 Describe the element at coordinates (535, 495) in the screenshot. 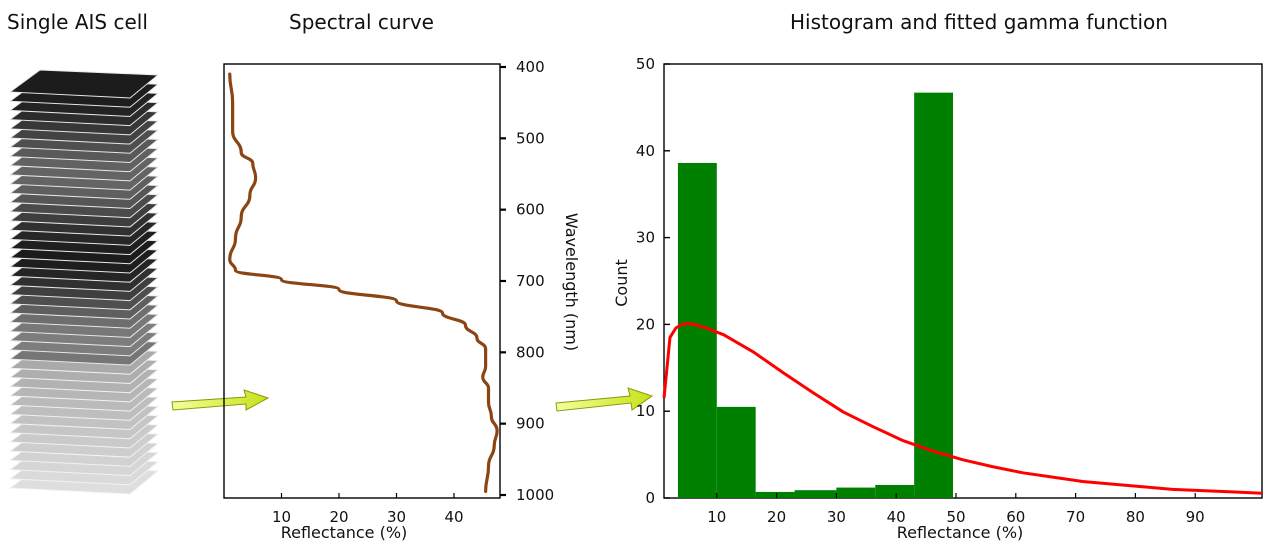

I see `spectral-y-tick-label: 1000` at that location.